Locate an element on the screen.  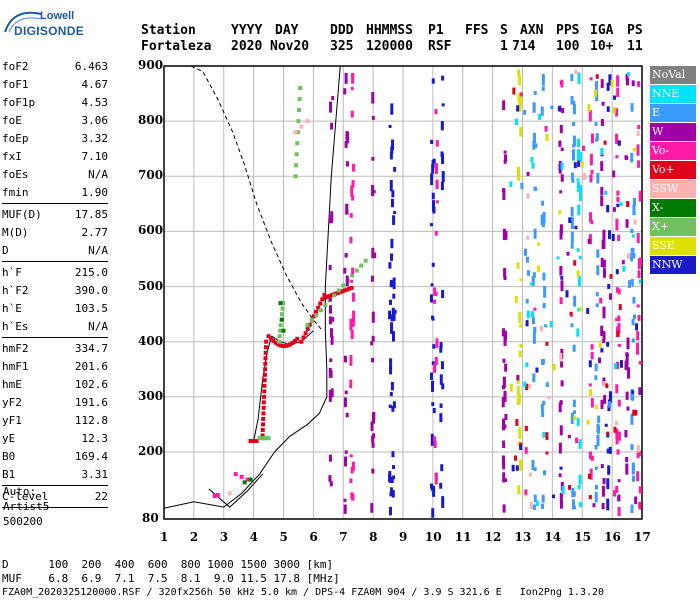
x-tick-label: 12 is located at coordinates (493, 537).